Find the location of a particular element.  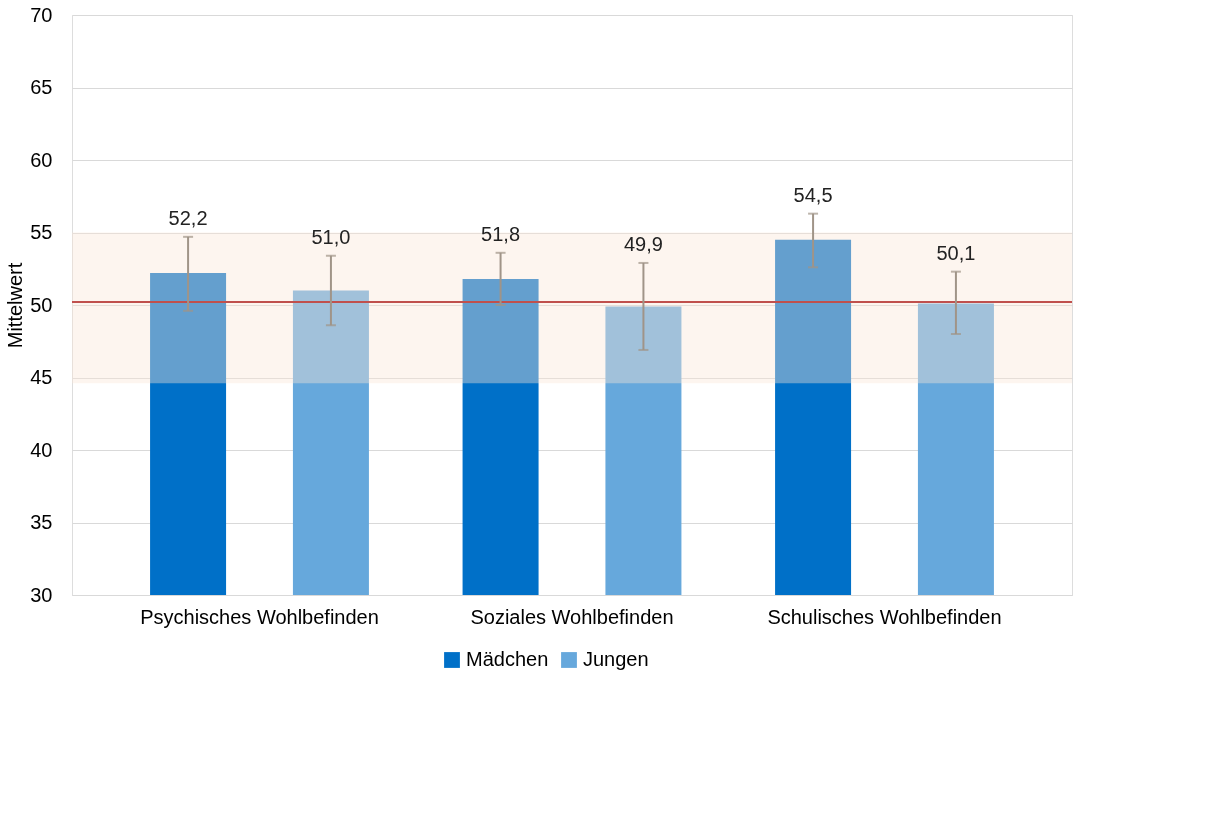

y-tick-label: 65 is located at coordinates (41, 87).